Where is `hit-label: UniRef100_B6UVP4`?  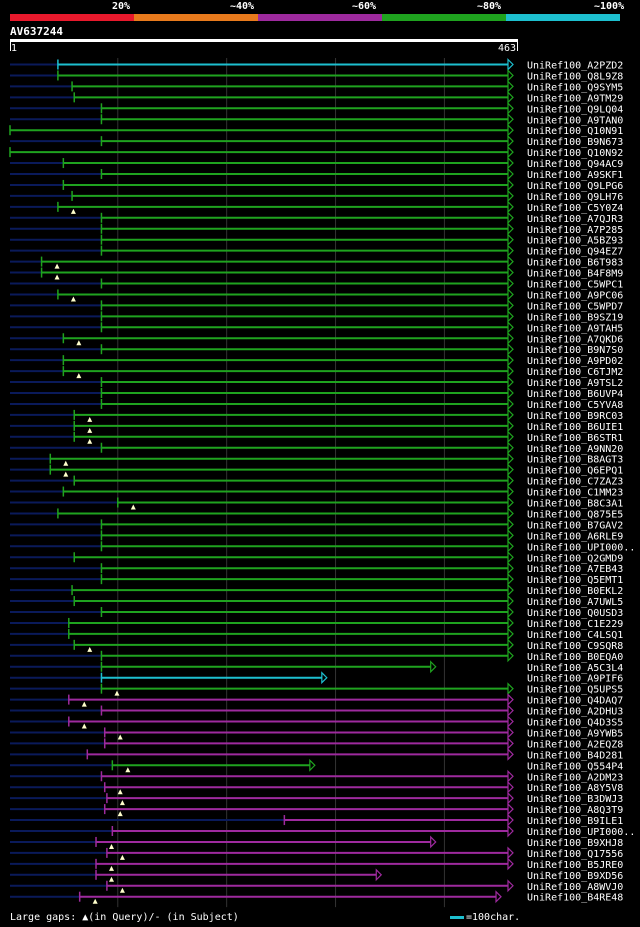 hit-label: UniRef100_B6UVP4 is located at coordinates (575, 394).